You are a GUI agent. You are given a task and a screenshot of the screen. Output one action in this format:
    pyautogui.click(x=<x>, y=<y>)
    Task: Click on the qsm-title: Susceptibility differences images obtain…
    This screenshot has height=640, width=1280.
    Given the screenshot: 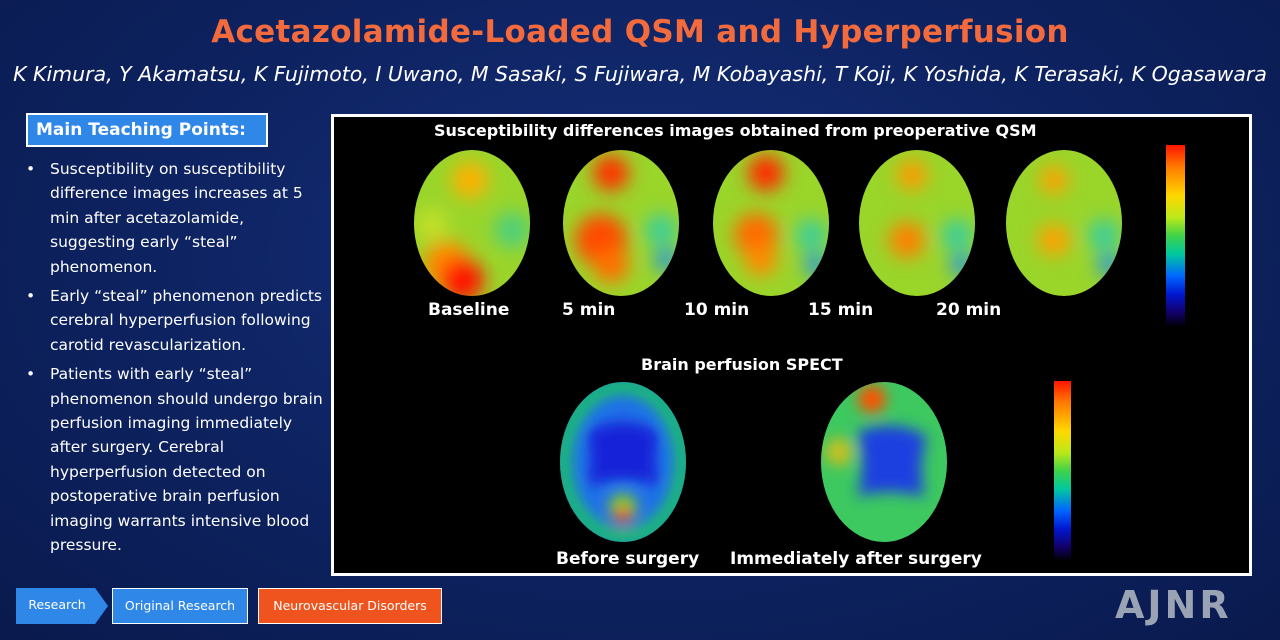 What is the action you would take?
    pyautogui.click(x=735, y=130)
    